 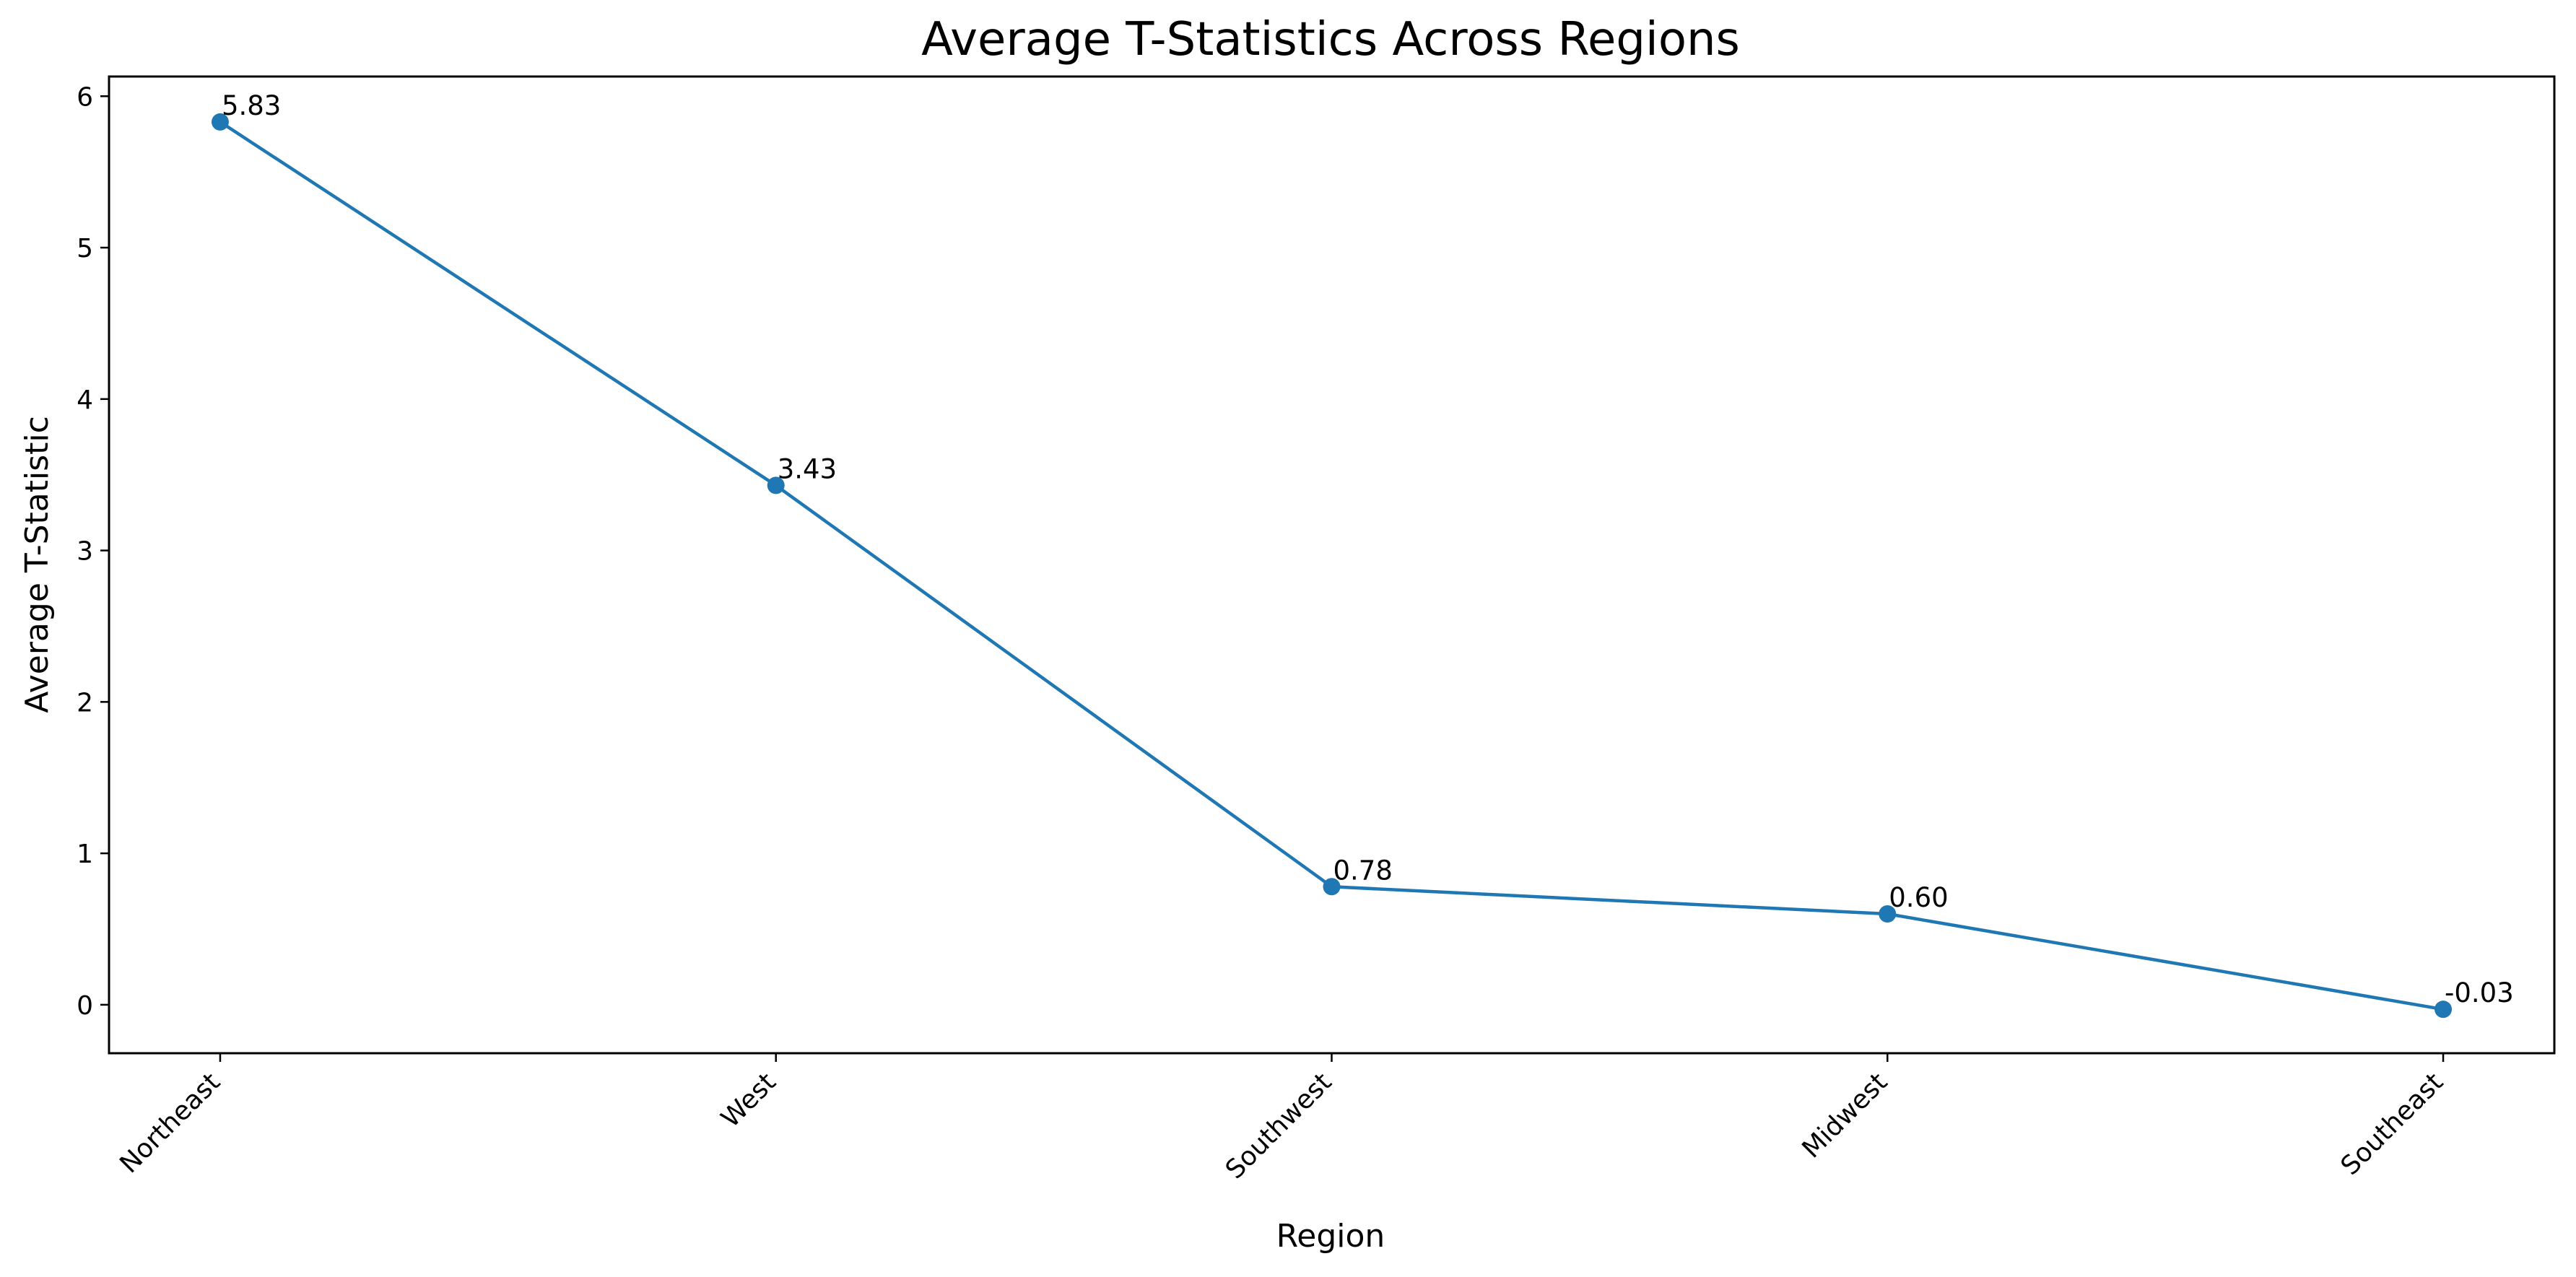 I want to click on y-tick-label: 5, so click(x=85, y=248).